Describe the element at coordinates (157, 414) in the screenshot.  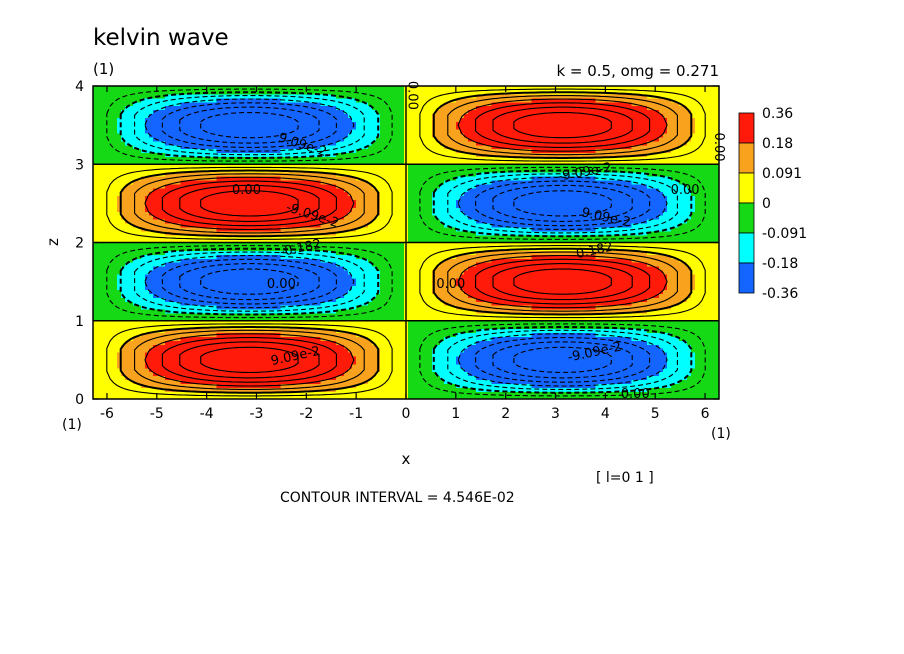
I see `x-tick-label: -5` at that location.